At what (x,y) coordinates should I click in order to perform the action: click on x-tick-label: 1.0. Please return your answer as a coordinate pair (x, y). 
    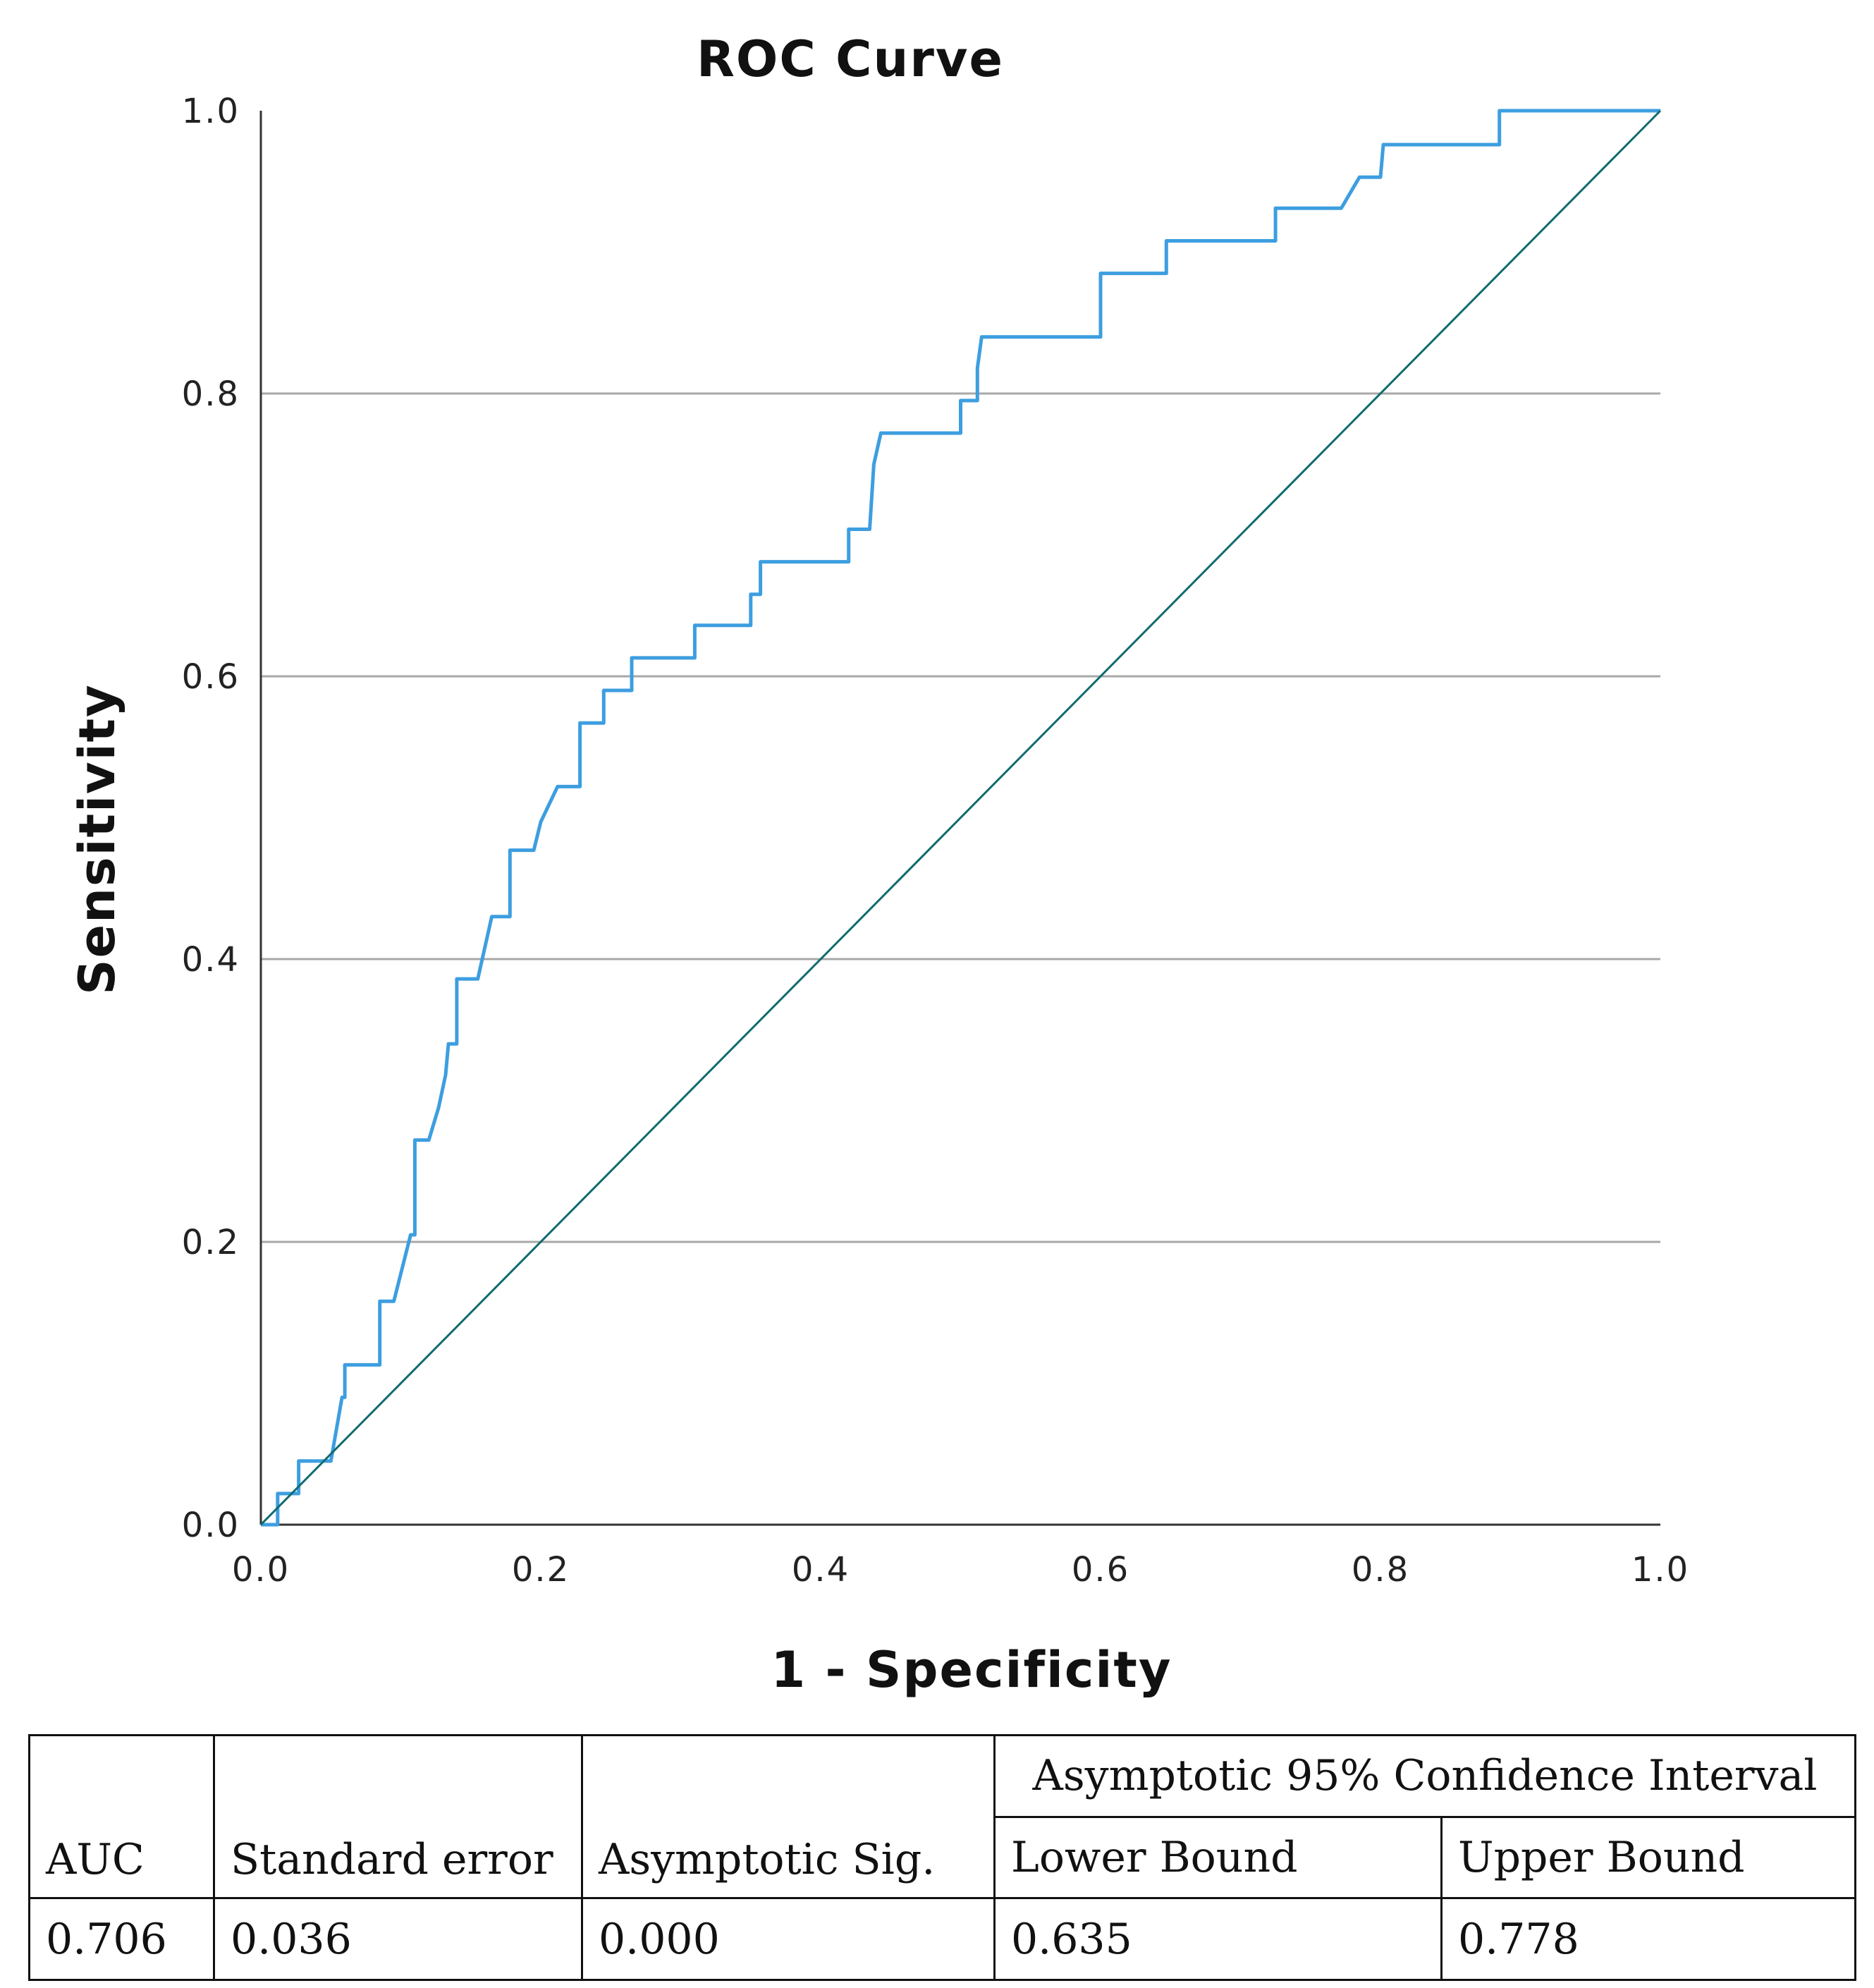
    Looking at the image, I should click on (1660, 1570).